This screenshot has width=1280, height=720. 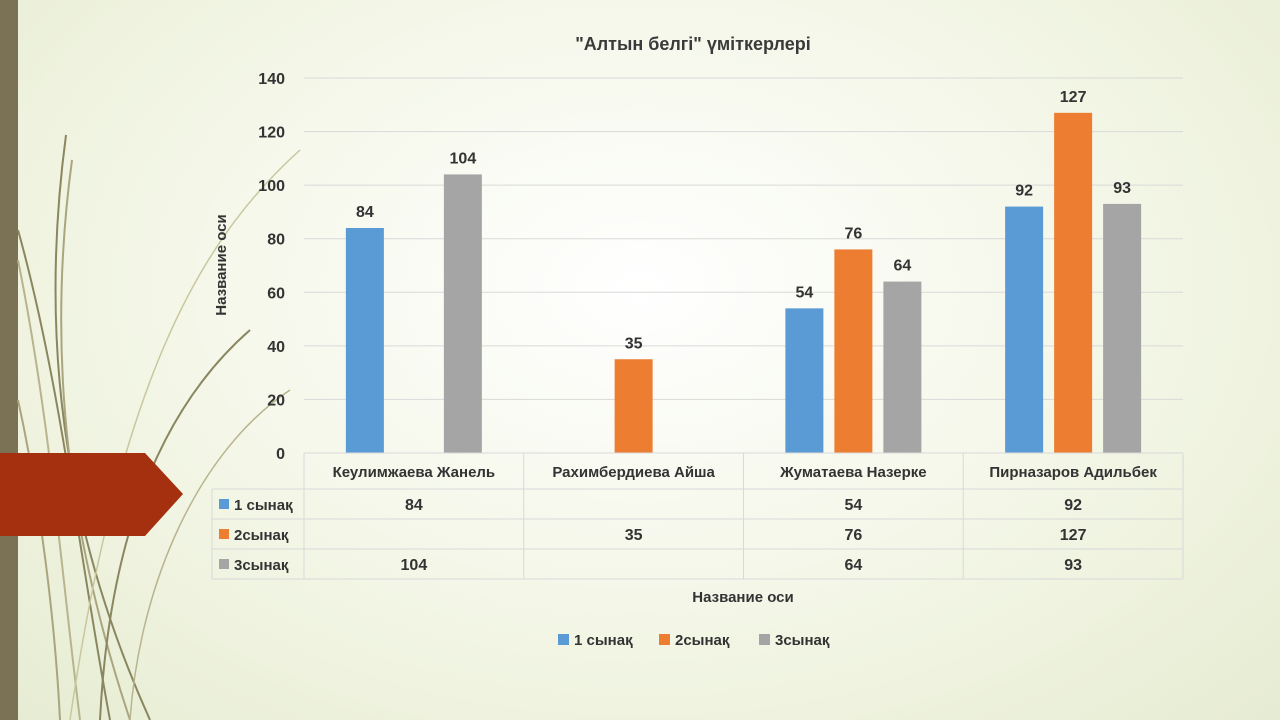 What do you see at coordinates (261, 535) in the screenshot?
I see `series-name: 2сынақ` at bounding box center [261, 535].